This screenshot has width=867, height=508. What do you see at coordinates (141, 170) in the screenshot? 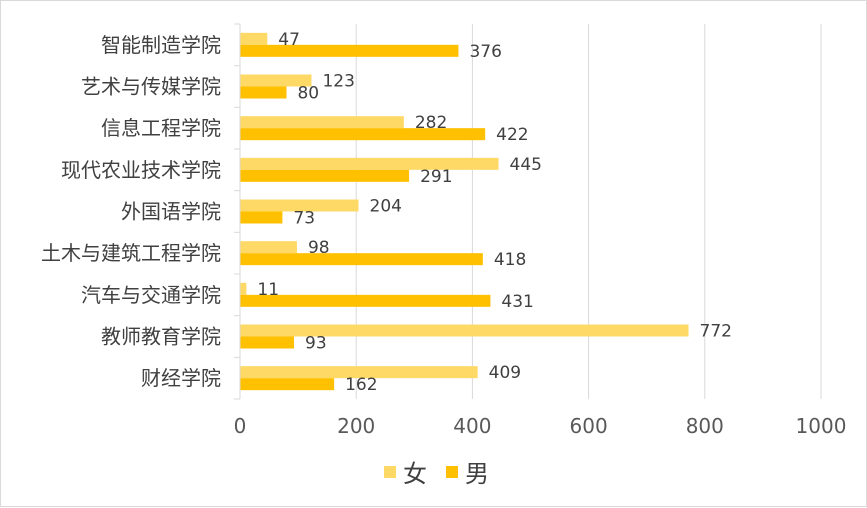
I see `category-label: 现代农业技术学院` at bounding box center [141, 170].